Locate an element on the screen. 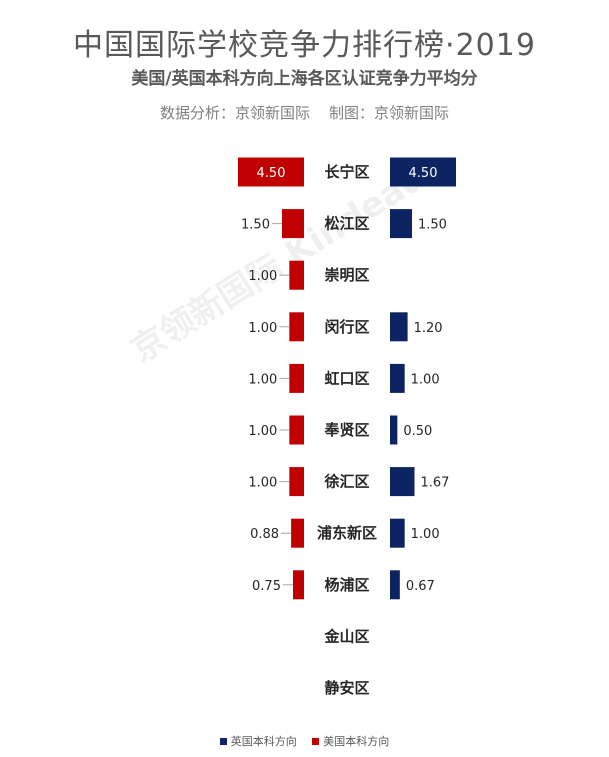  value-label-uk: 1.20 is located at coordinates (428, 328).